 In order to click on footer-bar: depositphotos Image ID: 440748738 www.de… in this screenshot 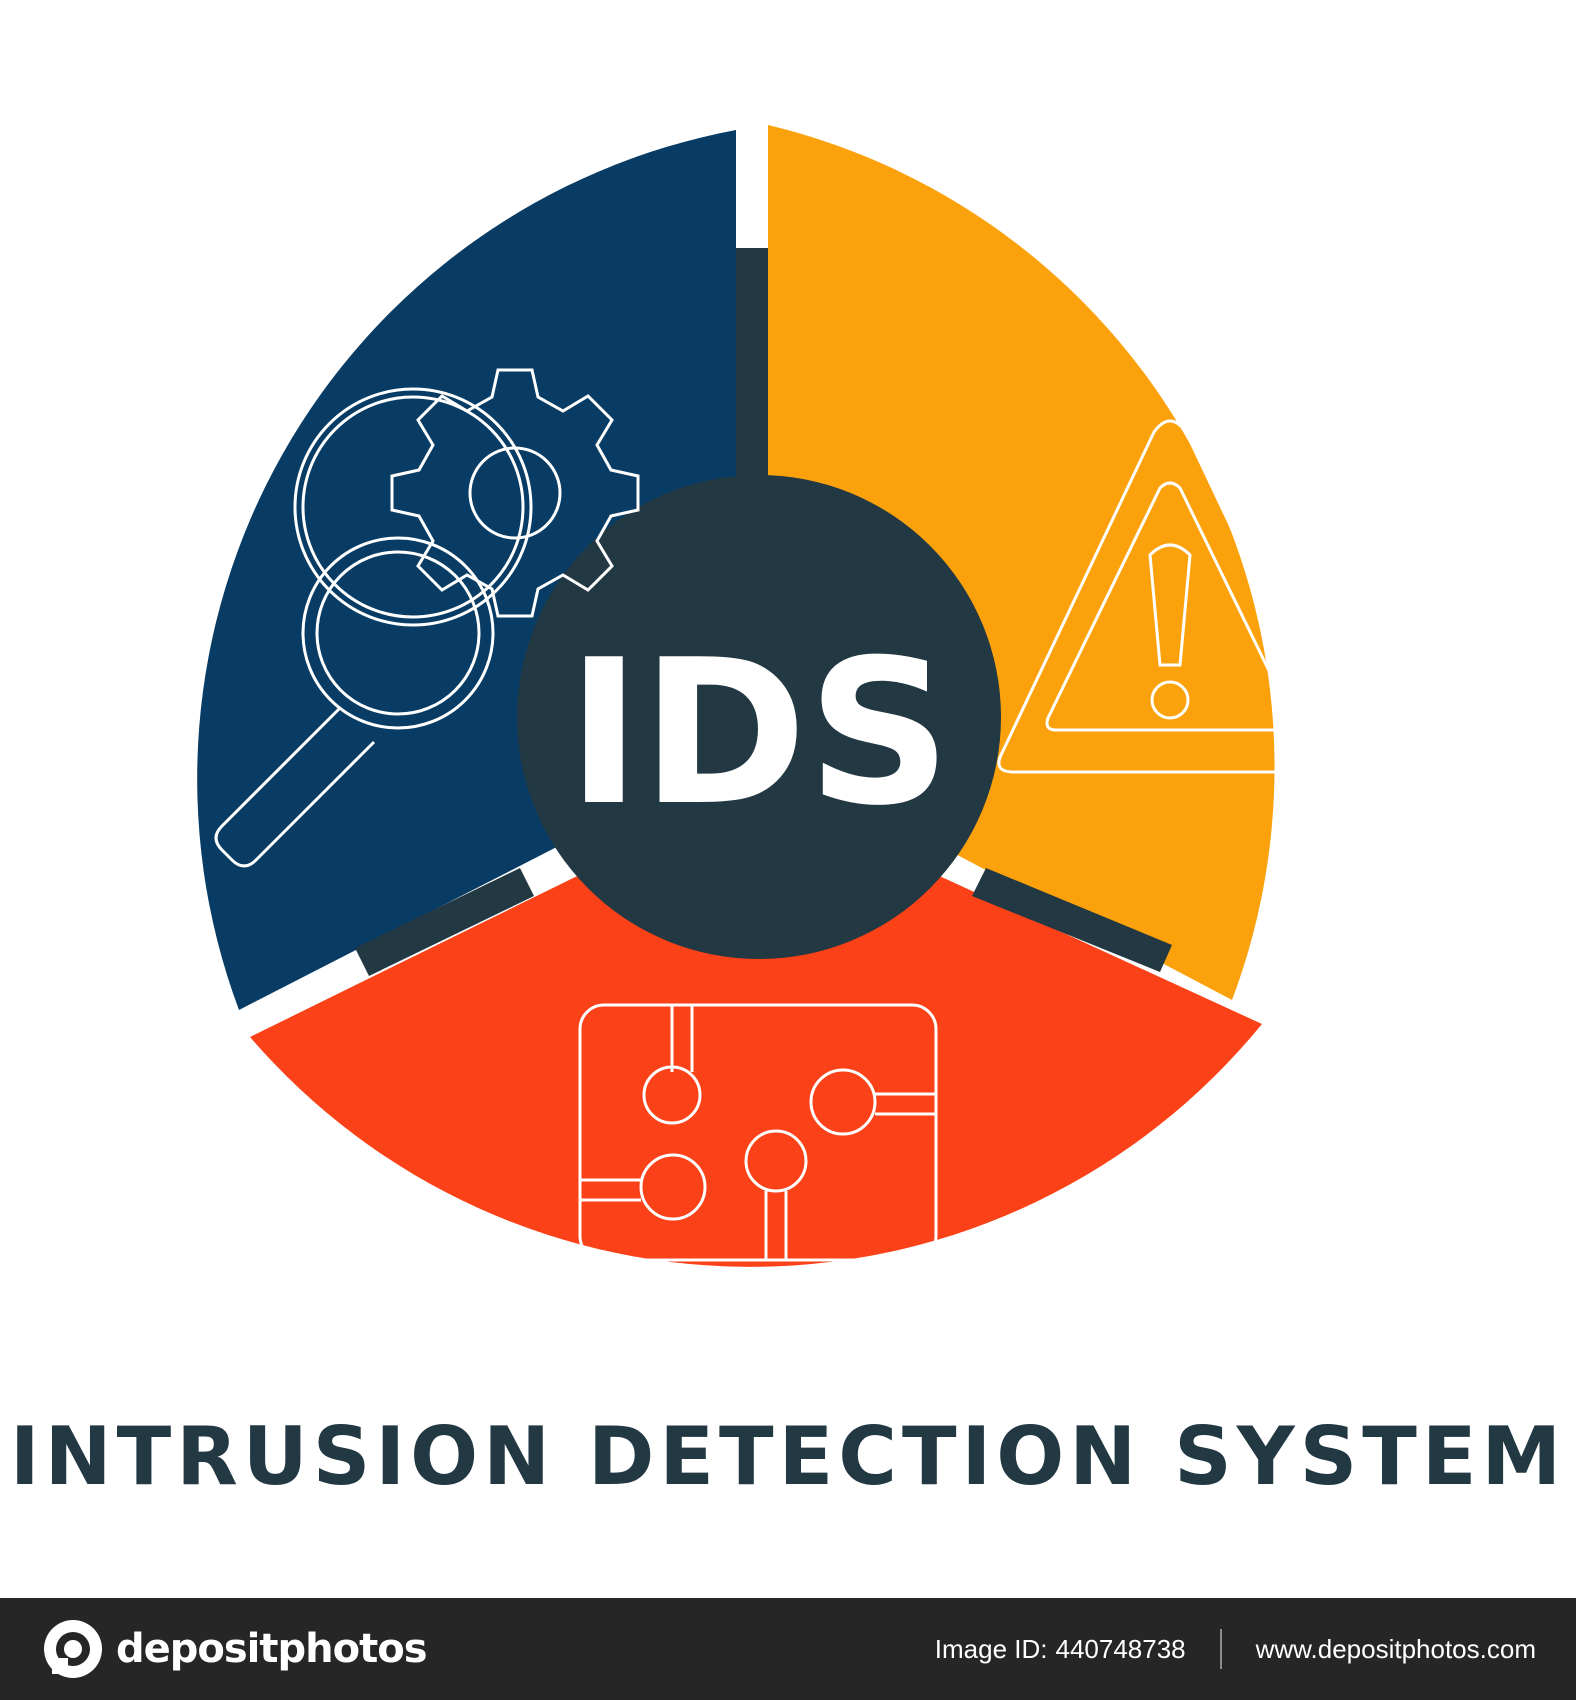, I will do `click(788, 1649)`.